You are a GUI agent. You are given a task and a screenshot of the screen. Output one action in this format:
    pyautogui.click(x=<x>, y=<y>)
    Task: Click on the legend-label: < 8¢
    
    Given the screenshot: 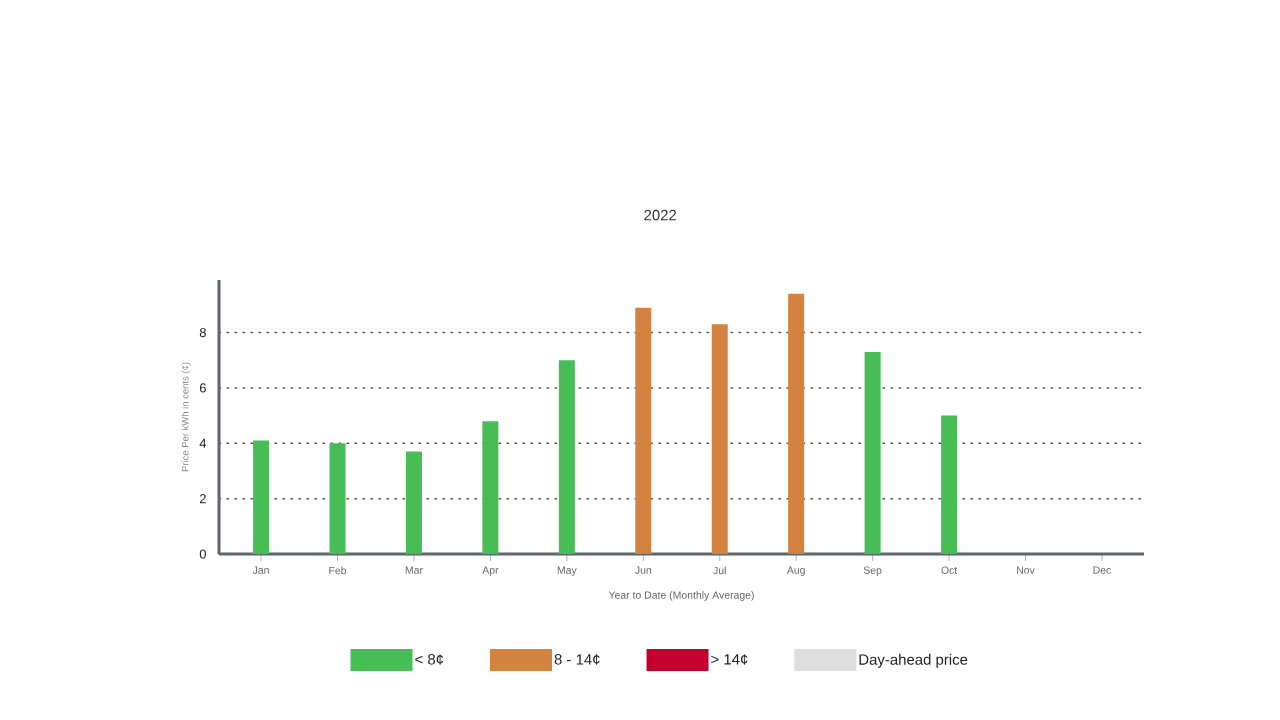 What is the action you would take?
    pyautogui.click(x=429, y=659)
    